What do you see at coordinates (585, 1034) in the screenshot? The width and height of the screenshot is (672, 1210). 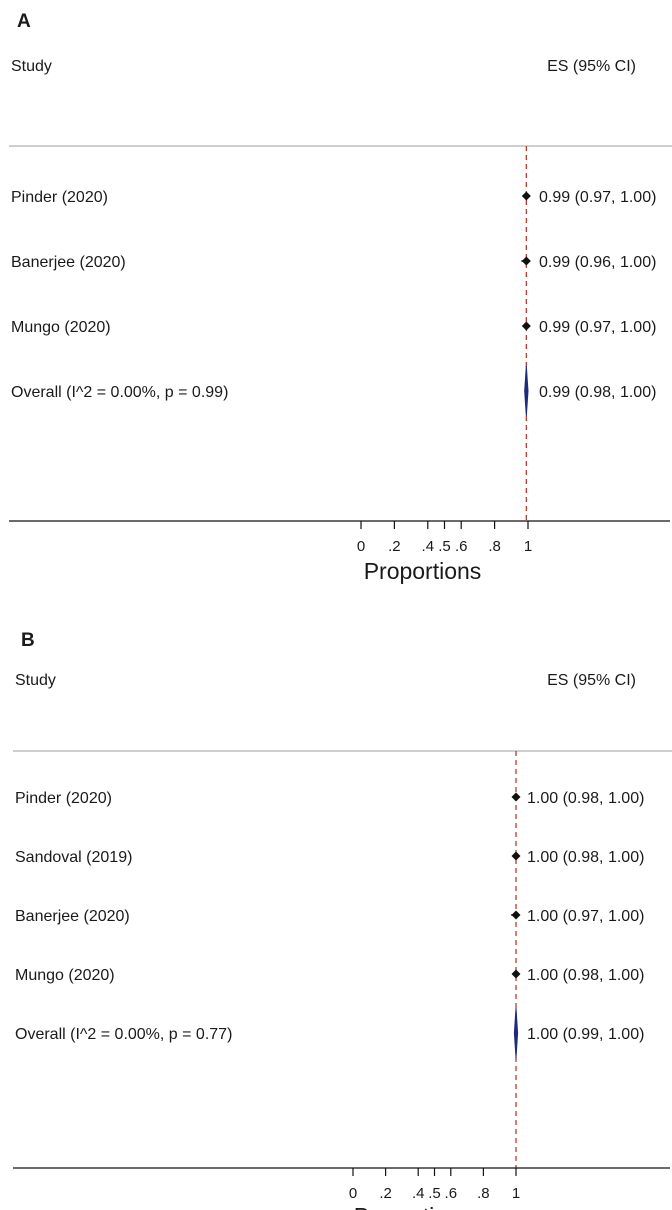 I see `overall-es-text: 1.00 (0.99, 1.00)` at bounding box center [585, 1034].